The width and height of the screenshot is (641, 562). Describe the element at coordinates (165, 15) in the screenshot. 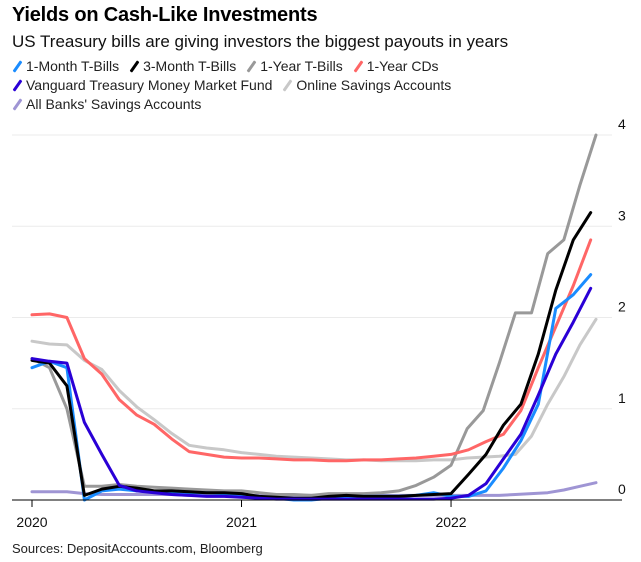

I see `chart-title: Yields on Cash-Like Investments` at that location.